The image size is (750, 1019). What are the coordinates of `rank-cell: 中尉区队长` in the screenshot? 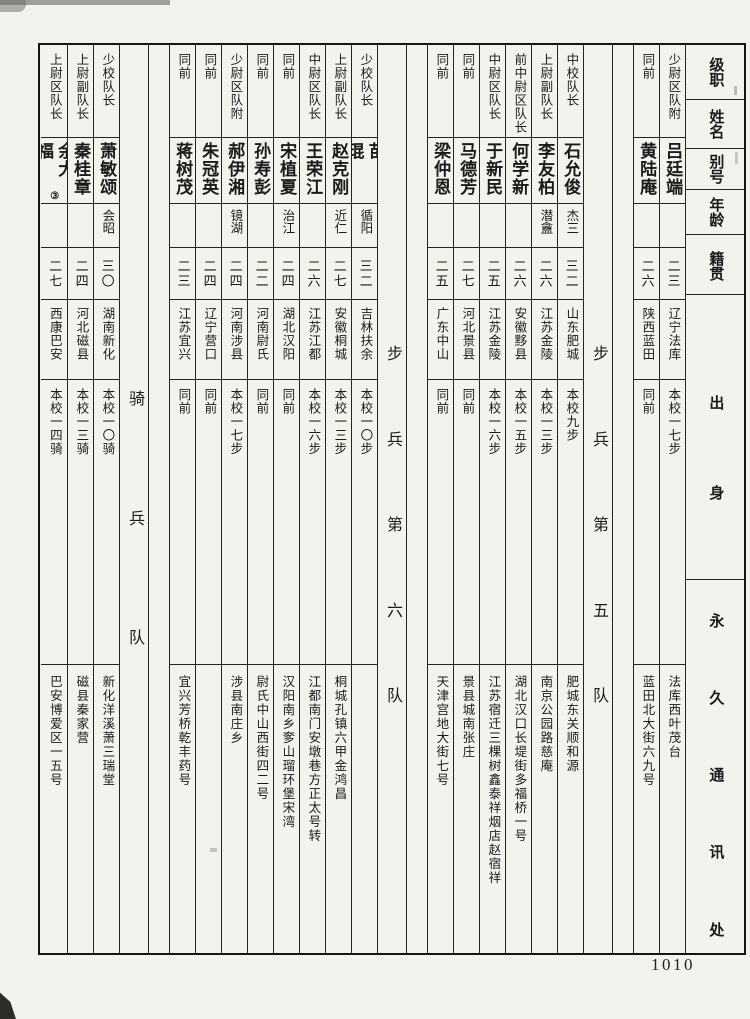 It's located at (312, 91).